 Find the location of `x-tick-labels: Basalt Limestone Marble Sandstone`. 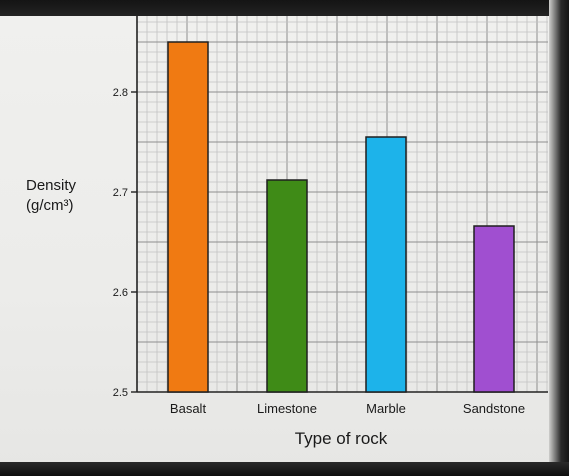

x-tick-labels: Basalt Limestone Marble Sandstone is located at coordinates (347, 408).